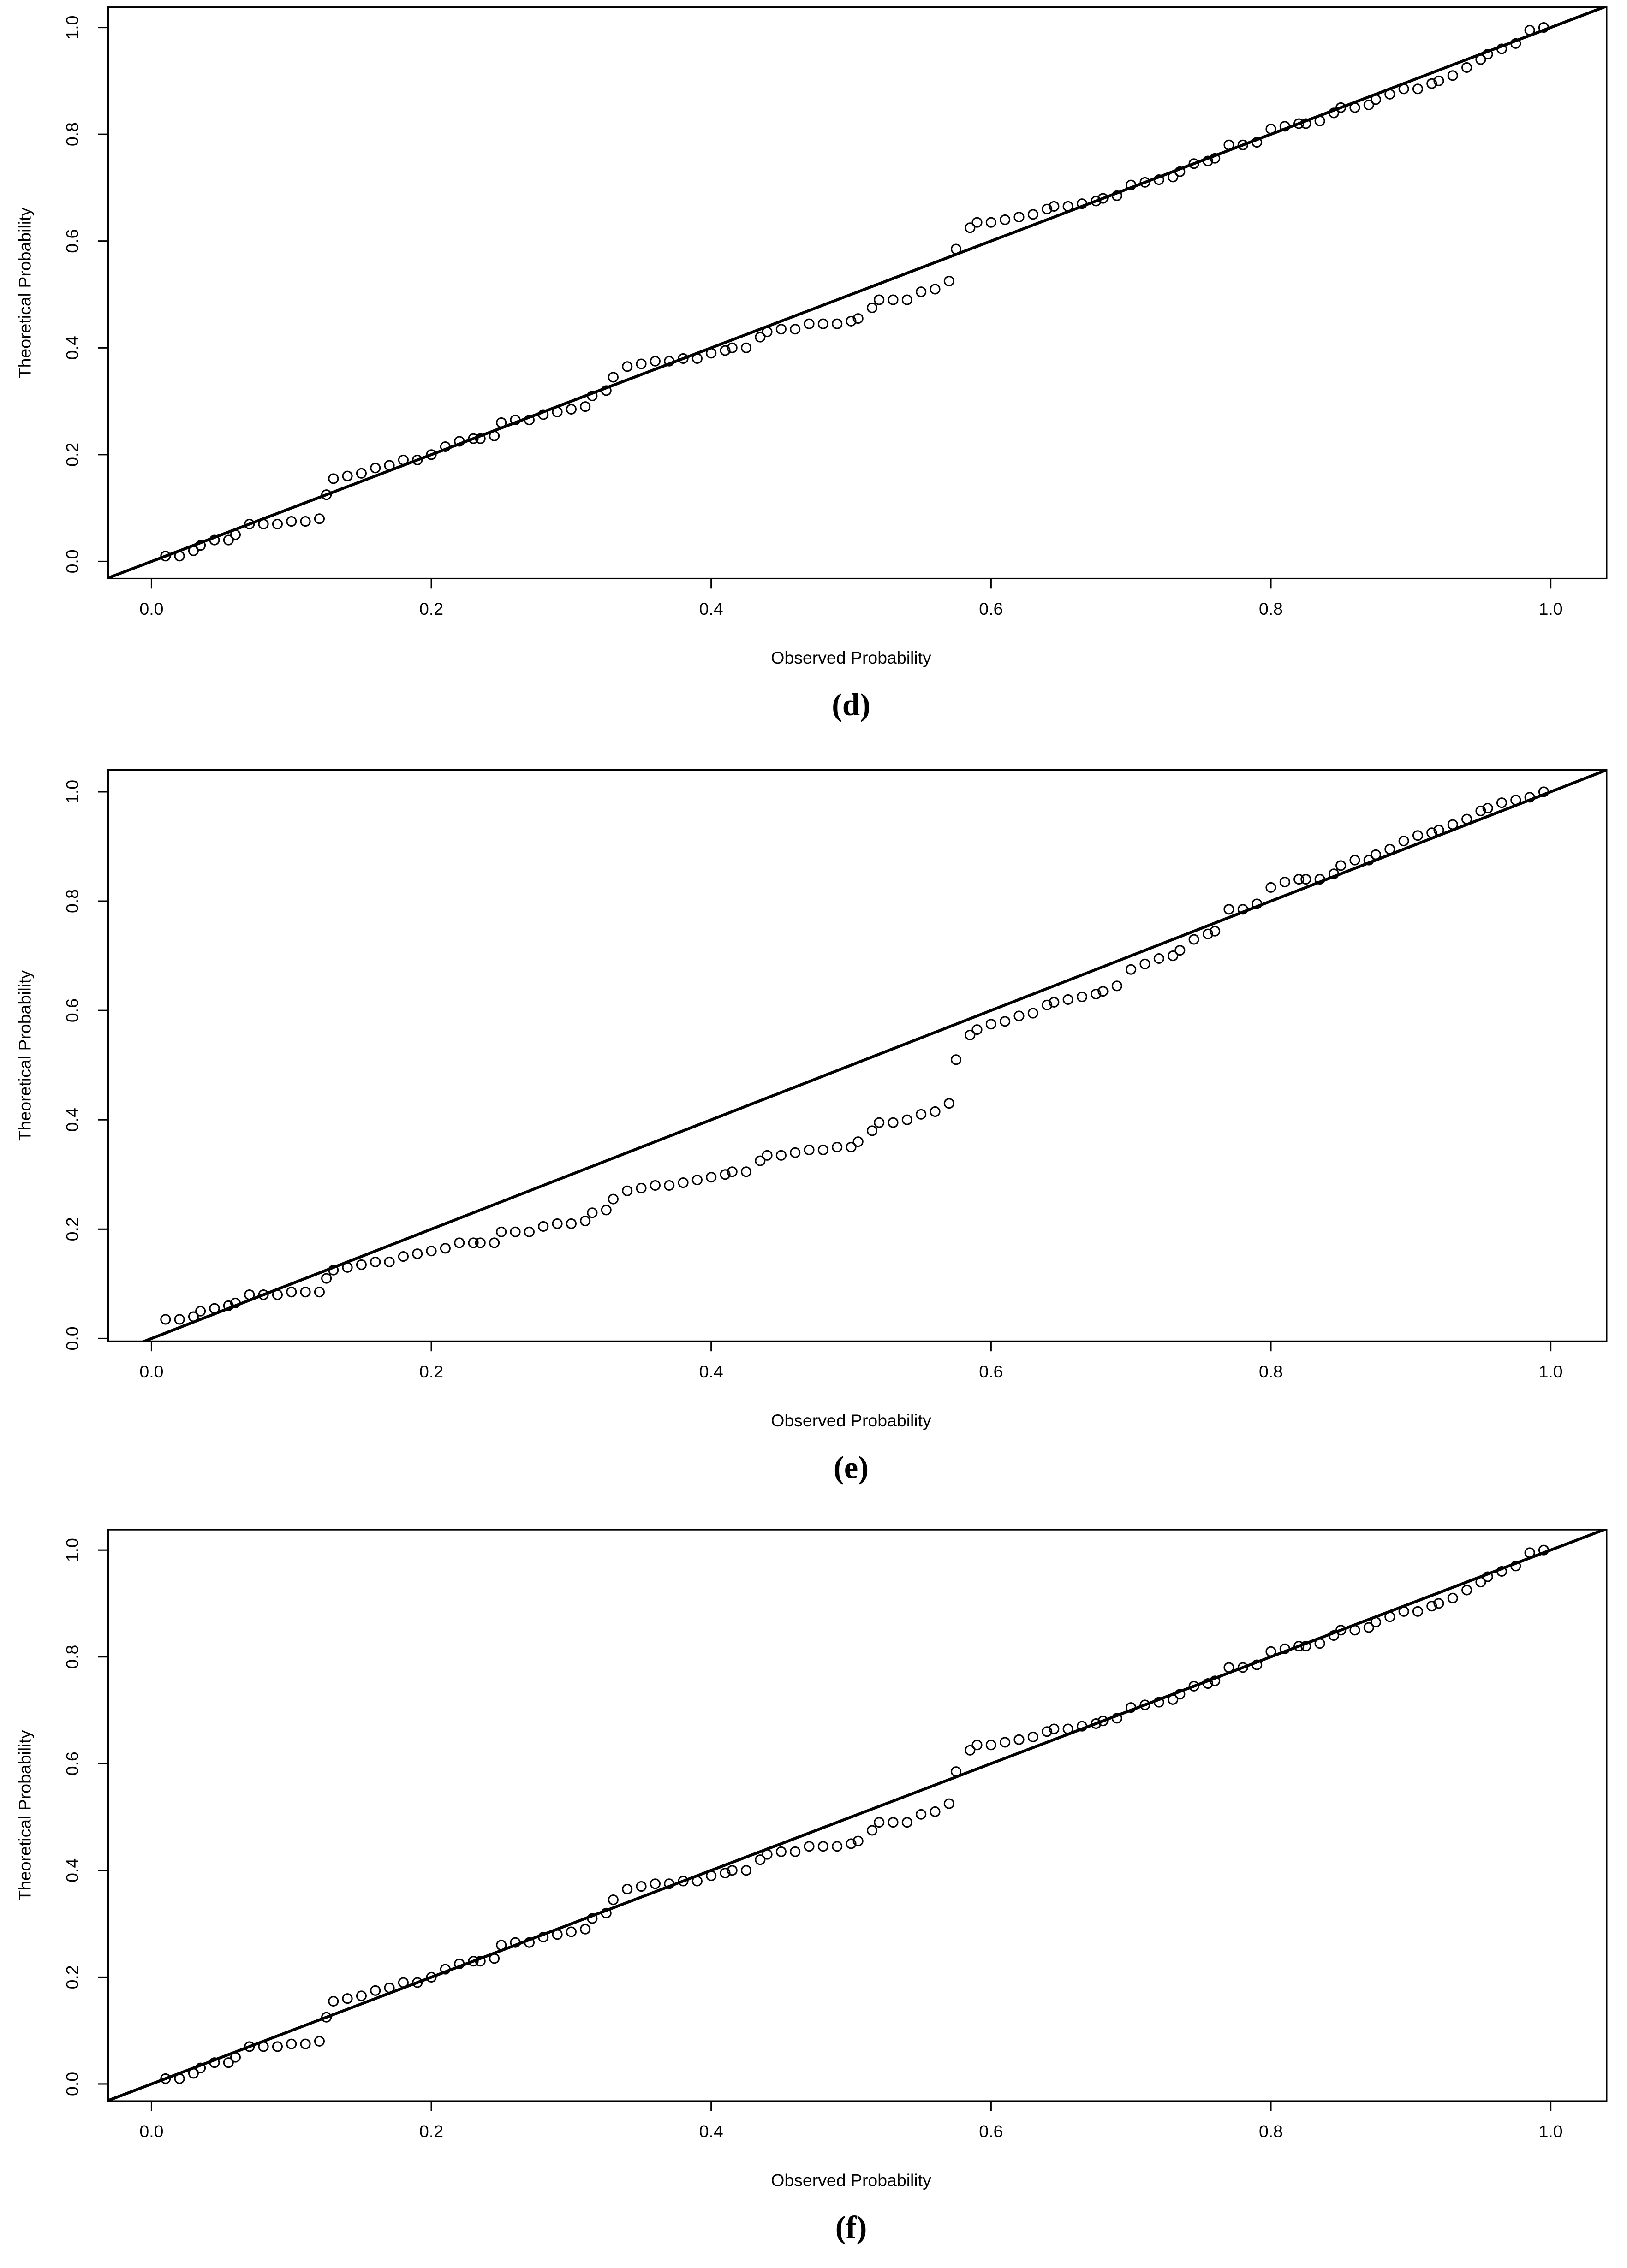 This screenshot has width=1627, height=2268. I want to click on caption: (d), so click(851, 704).